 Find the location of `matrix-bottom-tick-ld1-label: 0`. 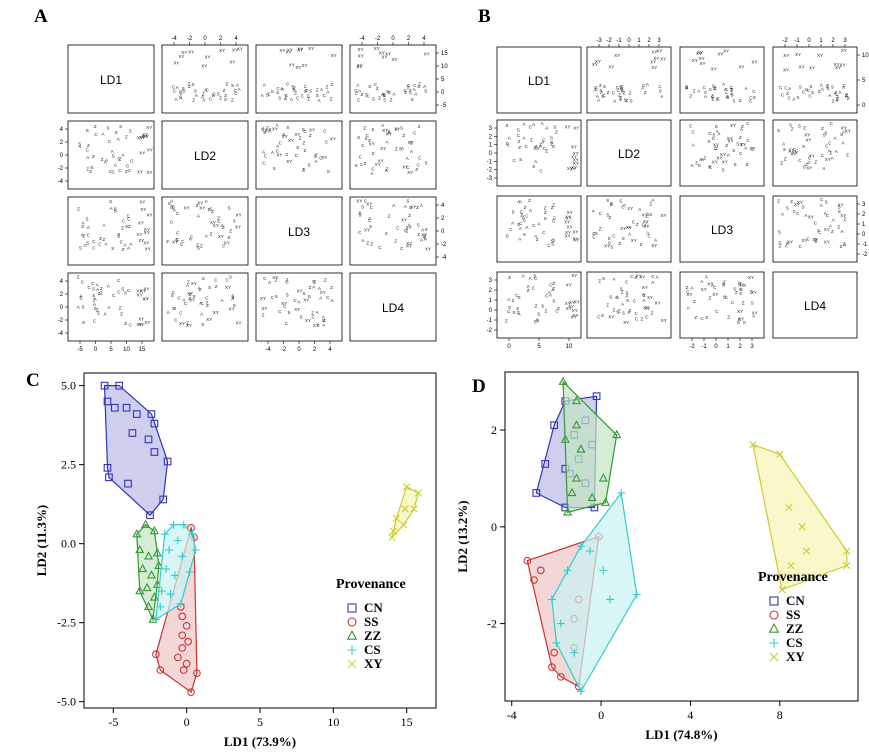

matrix-bottom-tick-ld1-label: 0 is located at coordinates (509, 347).